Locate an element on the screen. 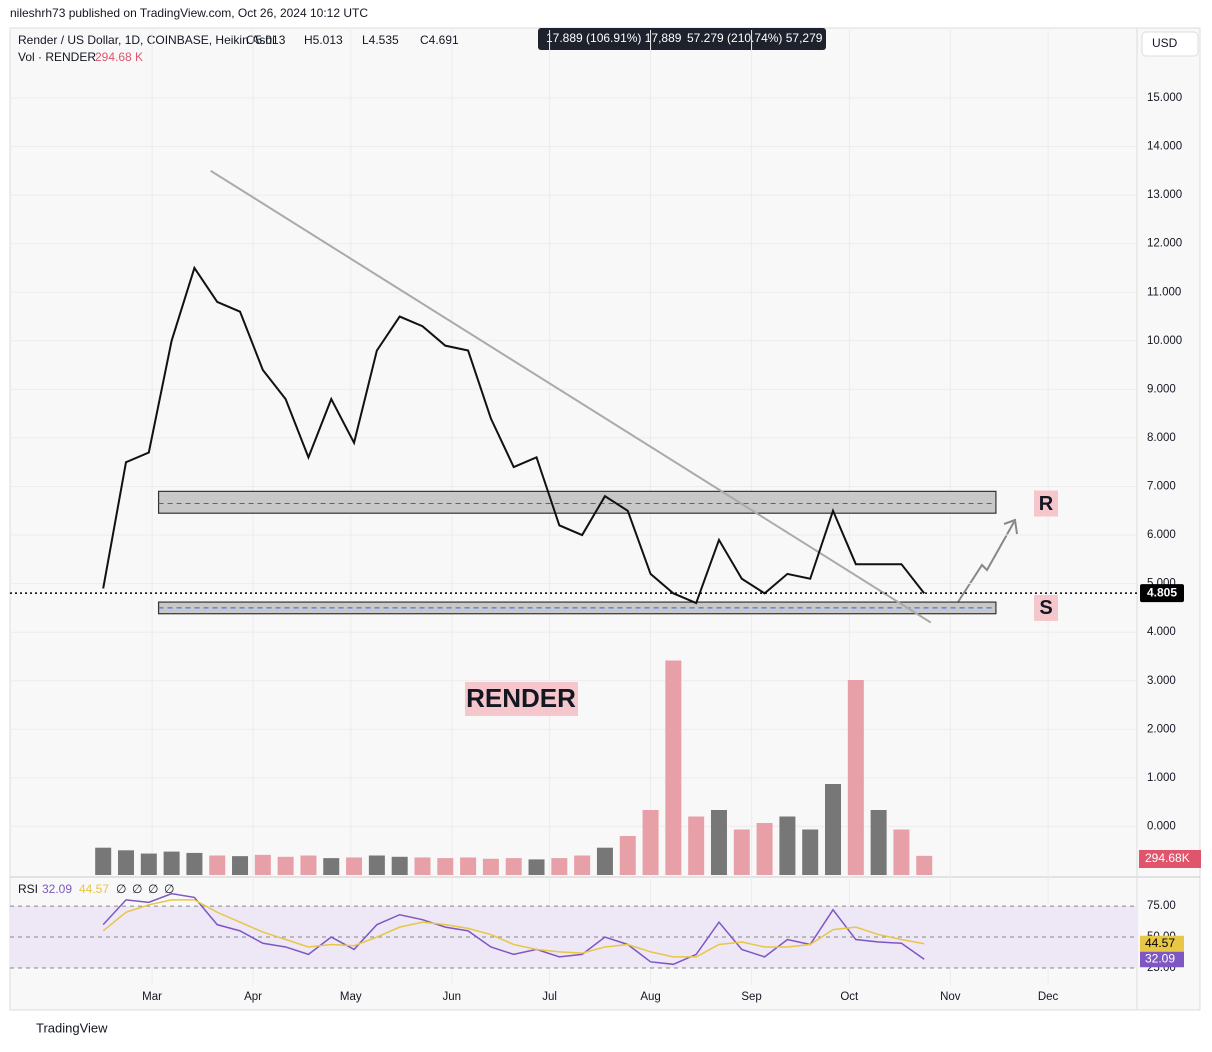 This screenshot has width=1212, height=1052. annotation-bg is located at coordinates (521, 699).